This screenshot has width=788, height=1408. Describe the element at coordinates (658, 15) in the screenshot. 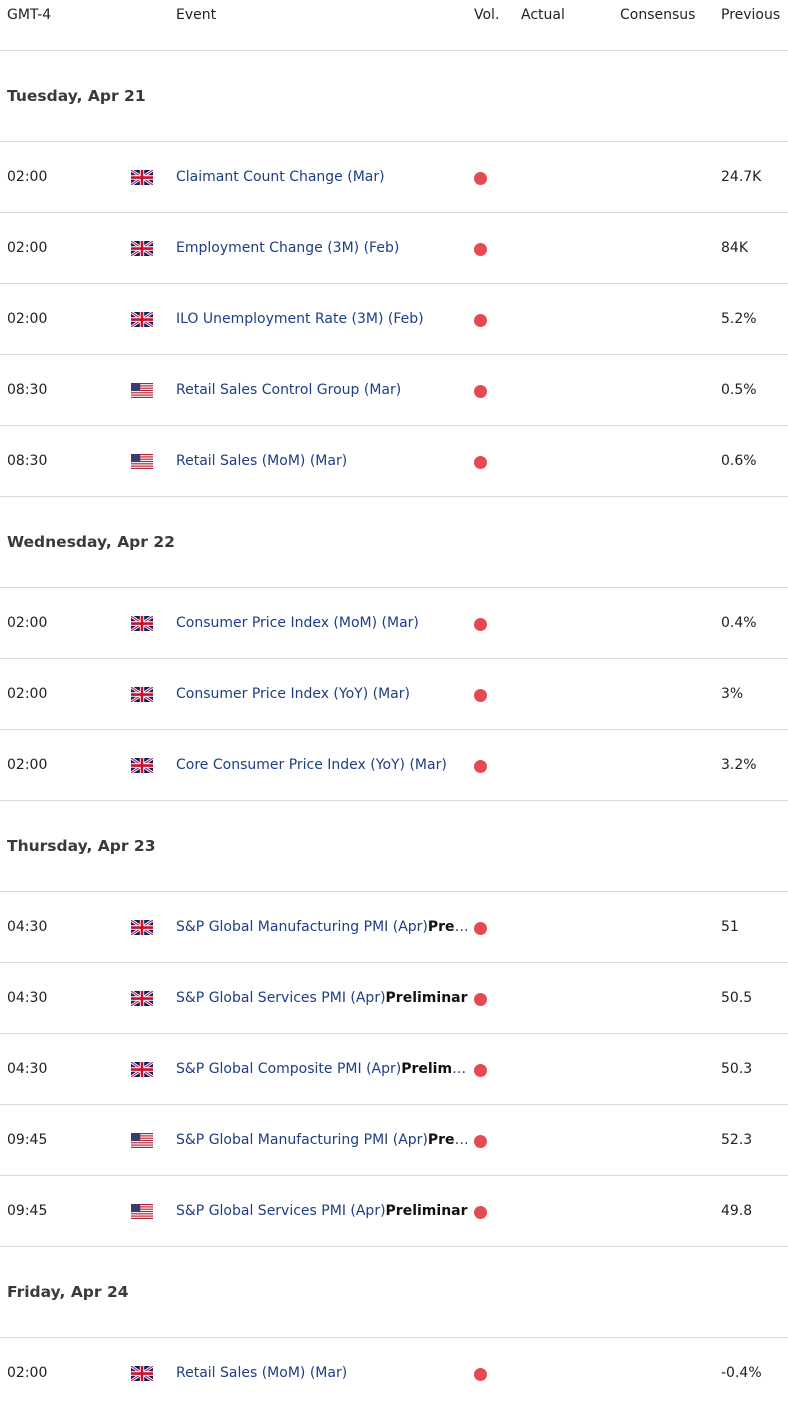

I see `header-consensus: Consensus` at that location.